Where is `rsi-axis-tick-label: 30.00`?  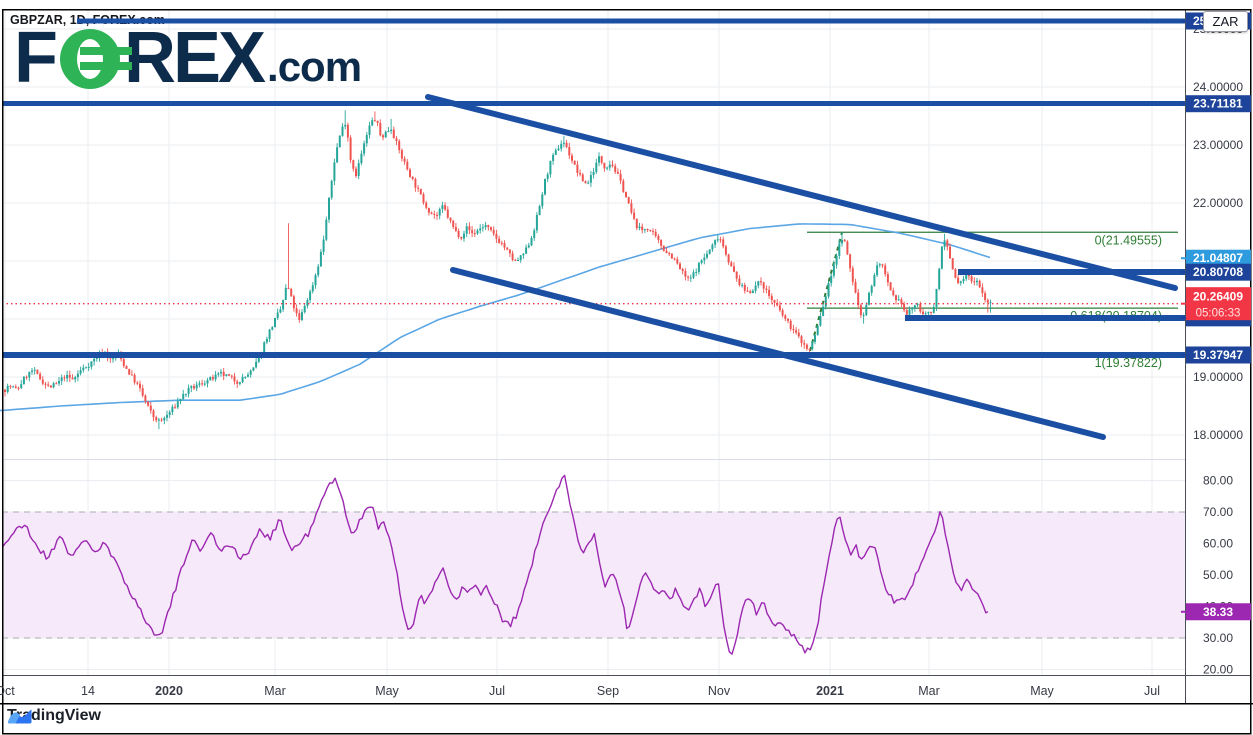 rsi-axis-tick-label: 30.00 is located at coordinates (1218, 638).